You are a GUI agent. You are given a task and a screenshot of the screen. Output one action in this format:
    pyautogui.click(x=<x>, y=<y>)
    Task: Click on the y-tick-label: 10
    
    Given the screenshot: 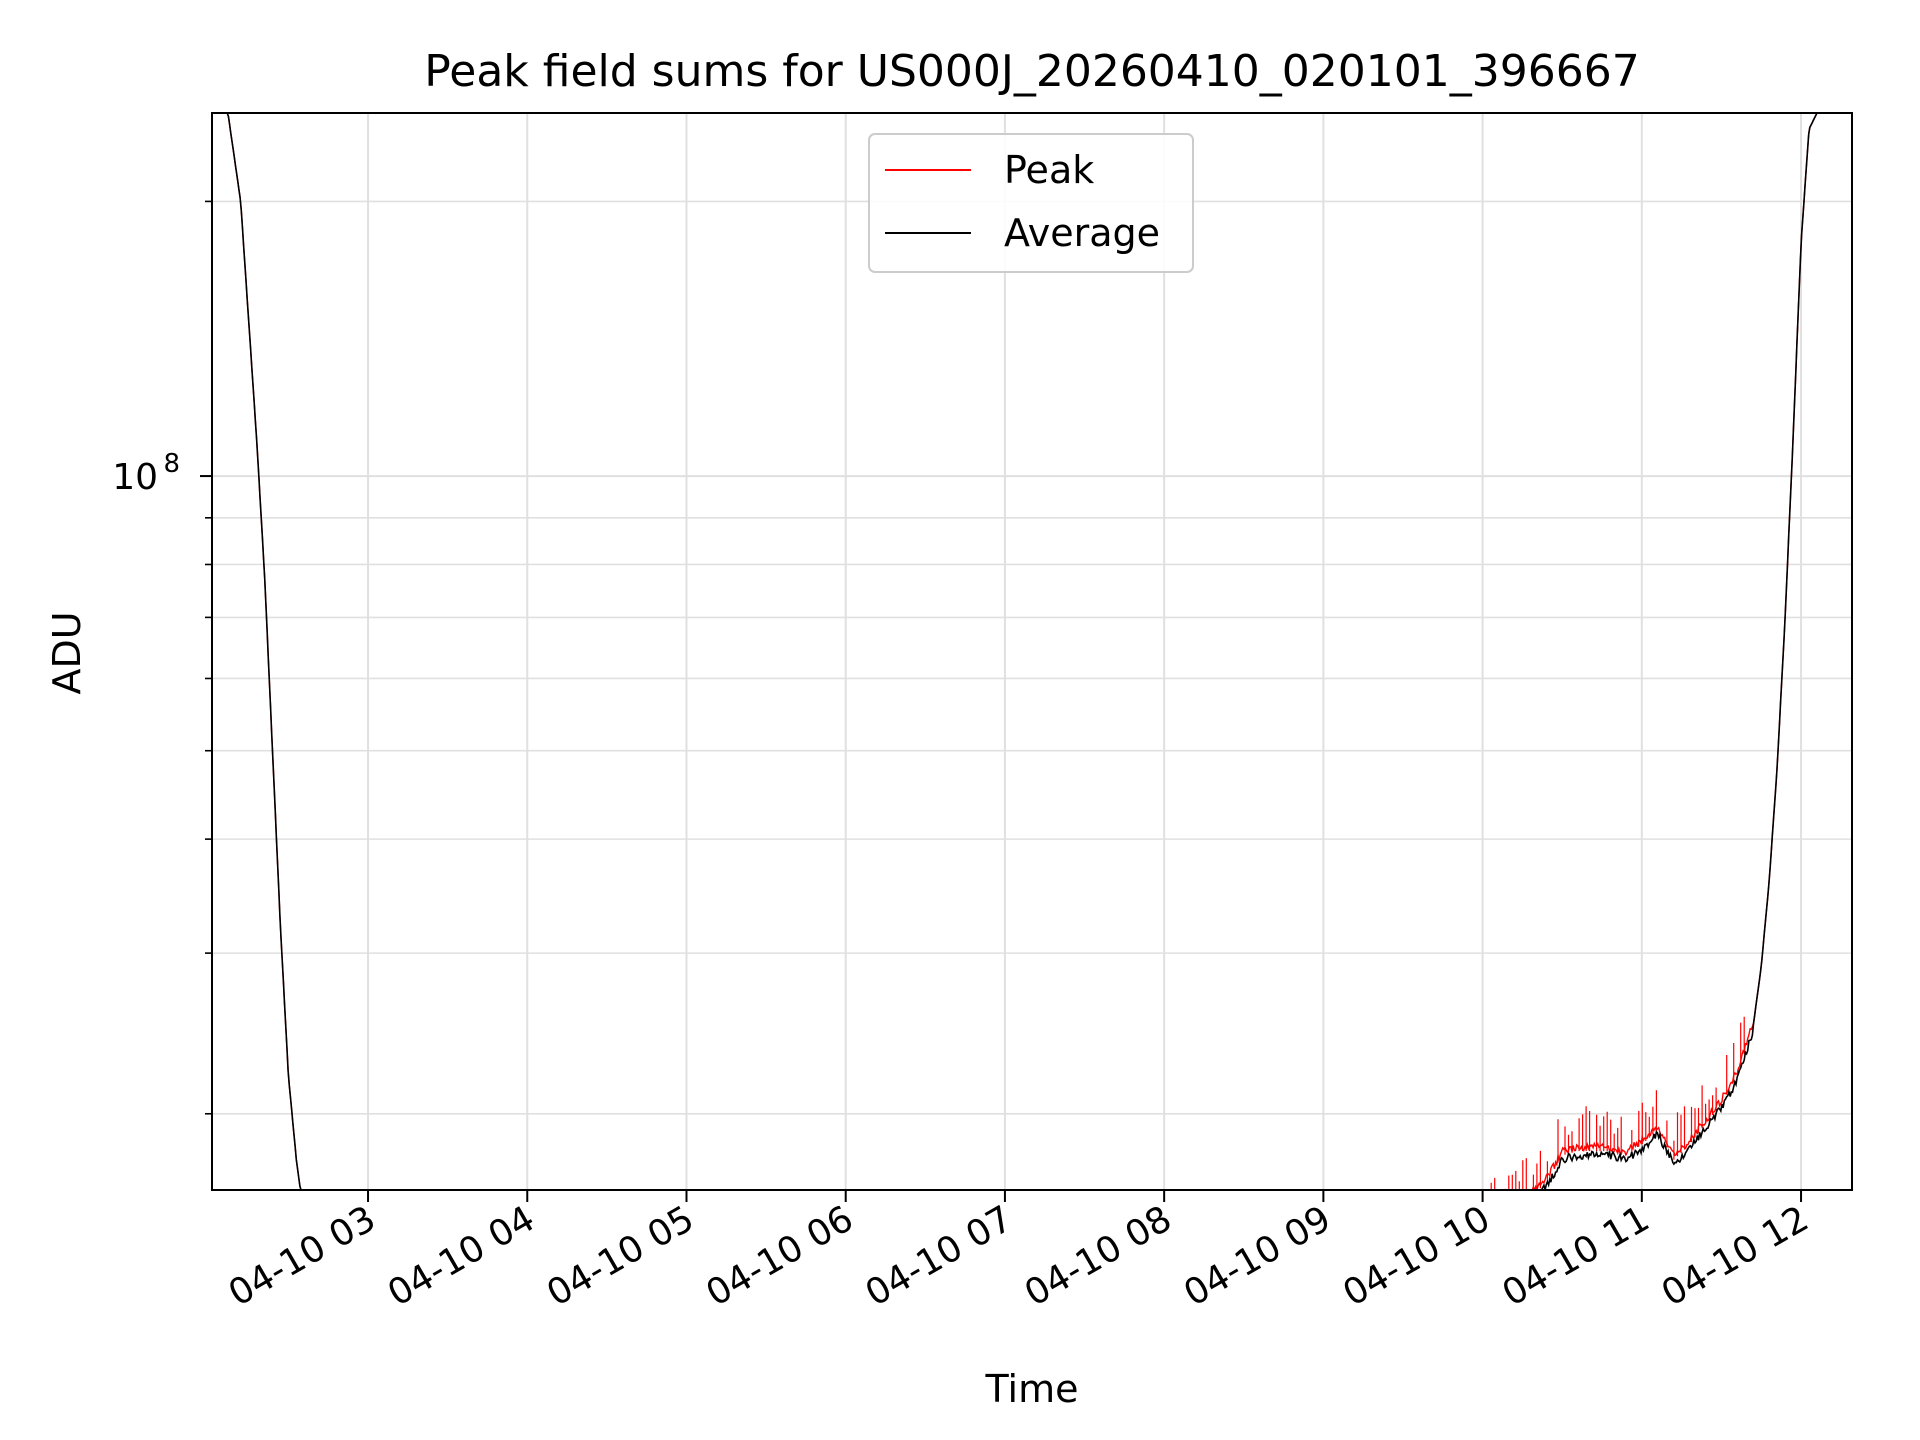 What is the action you would take?
    pyautogui.click(x=135, y=477)
    